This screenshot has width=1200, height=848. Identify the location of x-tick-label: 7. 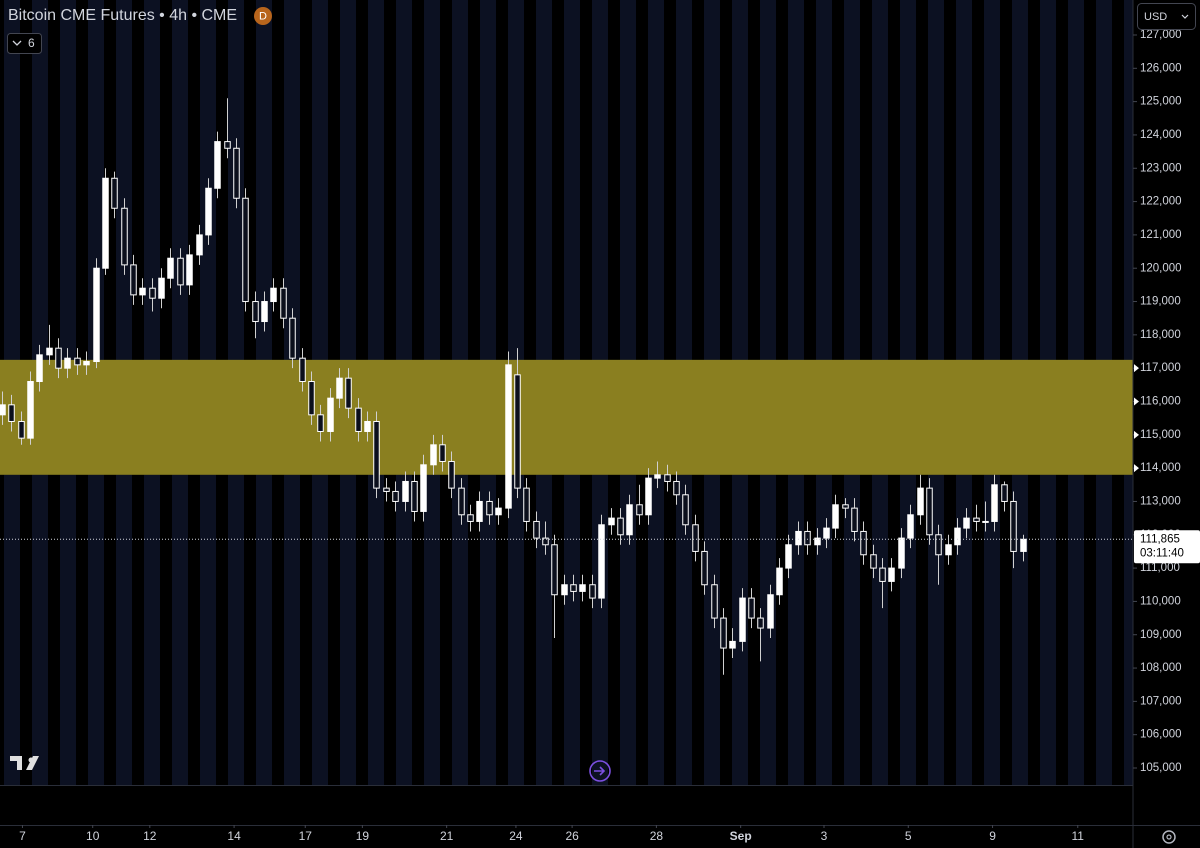
(22, 836).